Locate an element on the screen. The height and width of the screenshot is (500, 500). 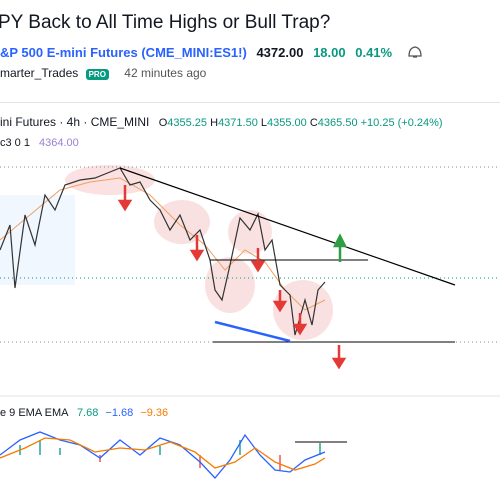
macd-v1: 7.68 is located at coordinates (87, 413).